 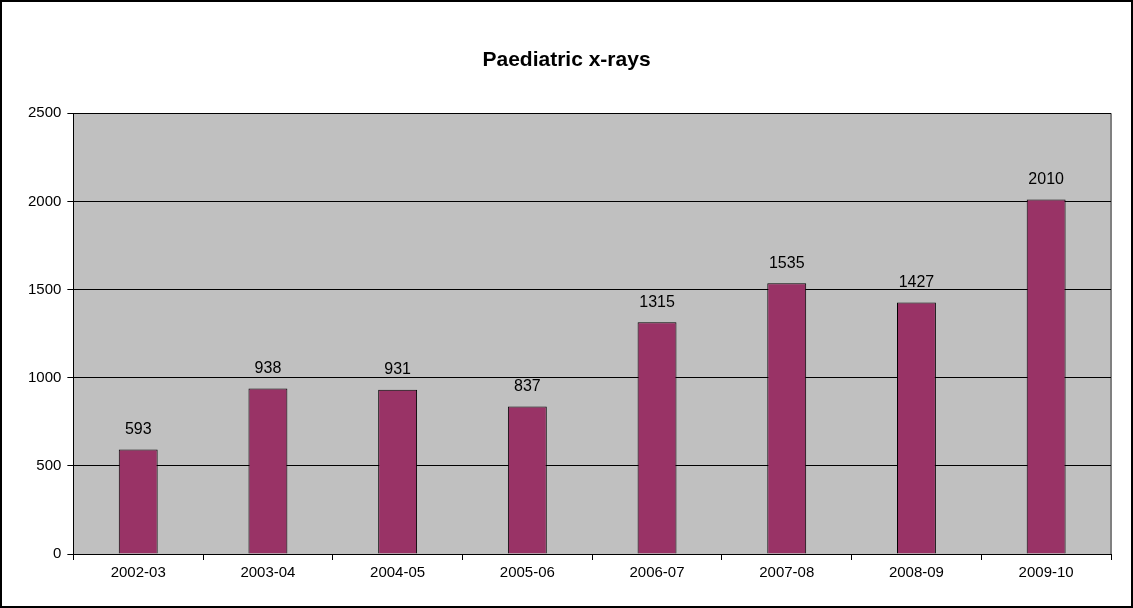 I want to click on data-label: 1427, so click(x=916, y=281).